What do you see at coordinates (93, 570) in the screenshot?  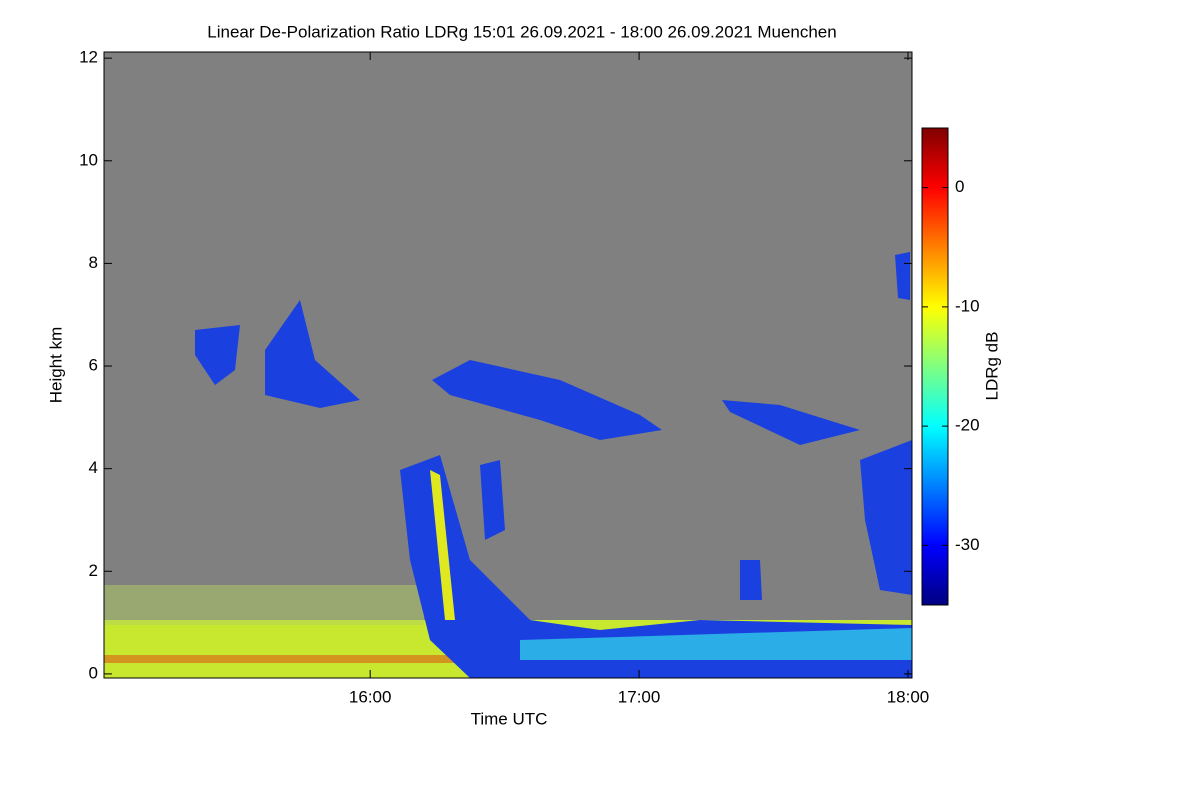 I see `y-tick-label: 2` at bounding box center [93, 570].